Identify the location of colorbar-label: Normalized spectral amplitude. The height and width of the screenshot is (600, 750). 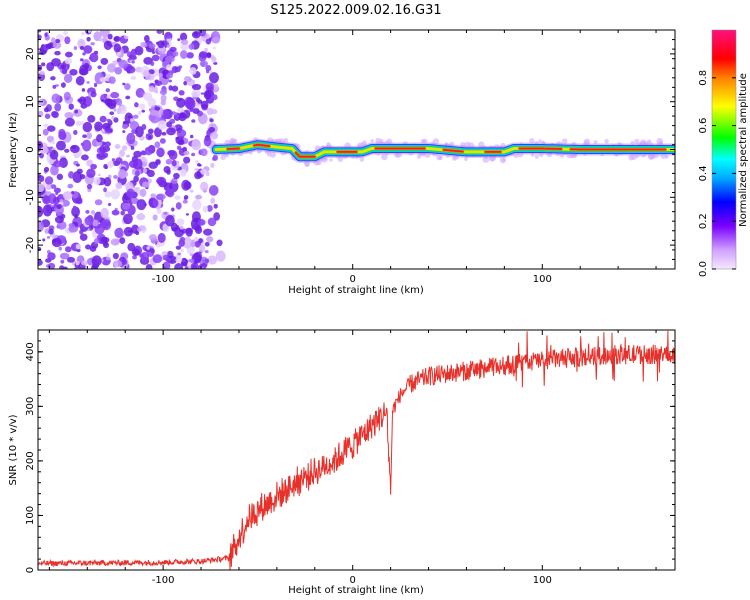
(743, 150).